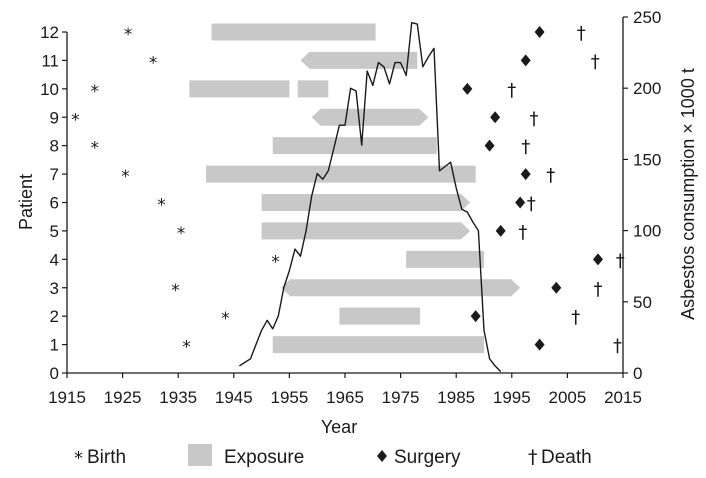 The height and width of the screenshot is (478, 706). I want to click on legend-exposure-swatch, so click(200, 455).